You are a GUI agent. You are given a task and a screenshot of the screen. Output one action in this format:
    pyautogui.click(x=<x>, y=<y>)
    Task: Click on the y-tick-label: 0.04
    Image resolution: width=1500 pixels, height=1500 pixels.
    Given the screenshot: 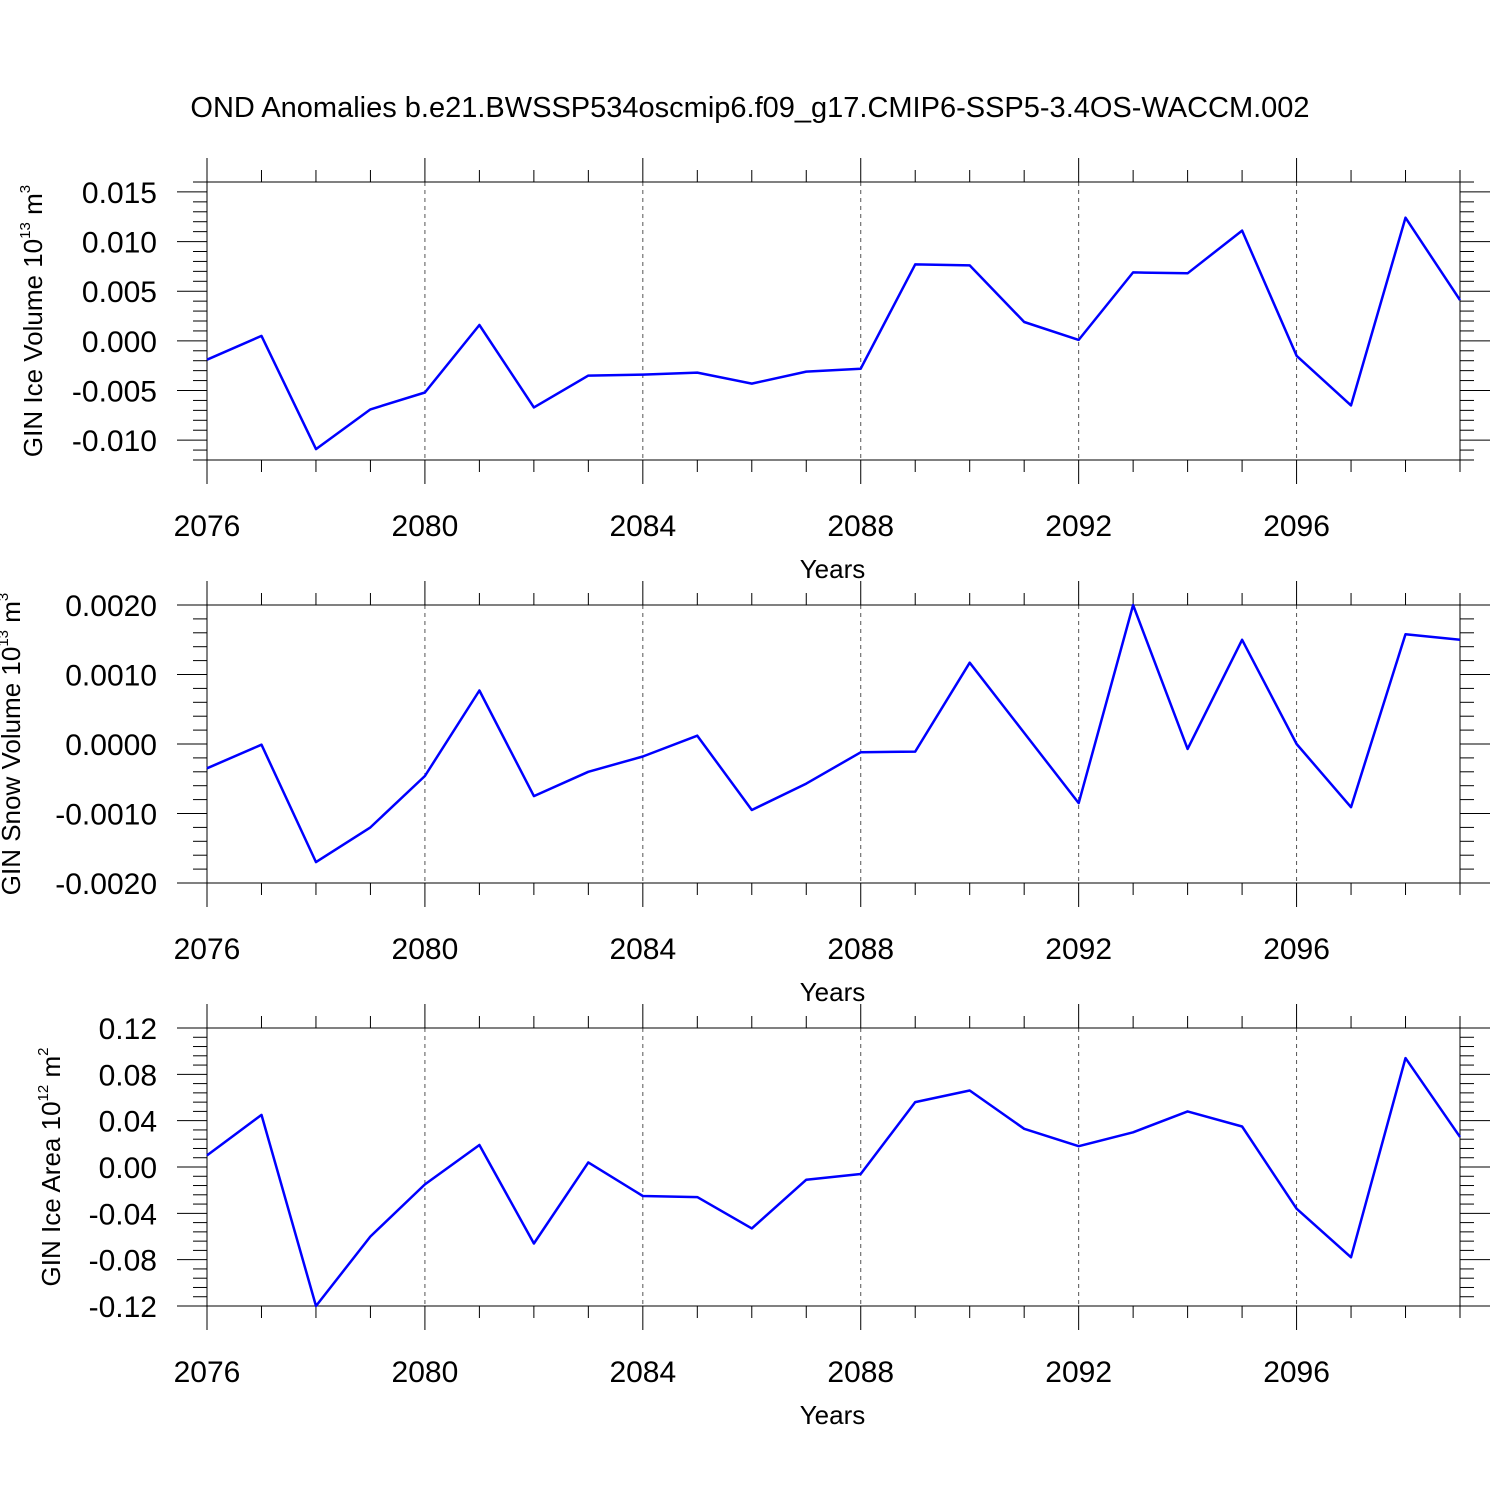 What is the action you would take?
    pyautogui.click(x=128, y=1122)
    